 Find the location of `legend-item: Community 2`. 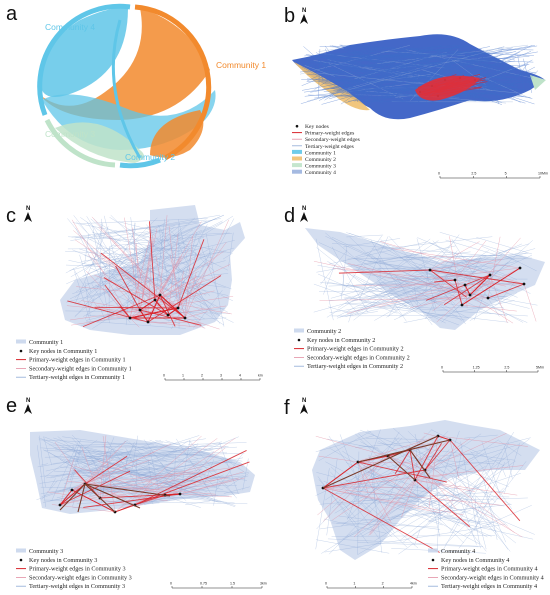

legend-item: Community 2 is located at coordinates (314, 159).